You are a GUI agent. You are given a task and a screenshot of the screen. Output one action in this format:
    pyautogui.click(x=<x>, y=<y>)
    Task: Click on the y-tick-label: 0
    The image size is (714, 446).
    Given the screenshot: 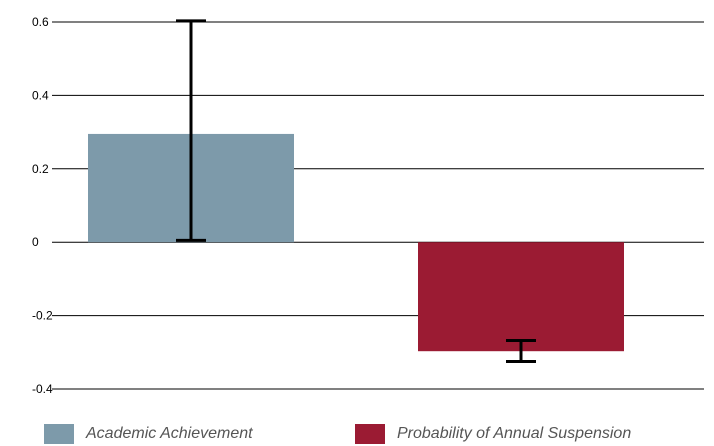 What is the action you would take?
    pyautogui.click(x=35, y=242)
    